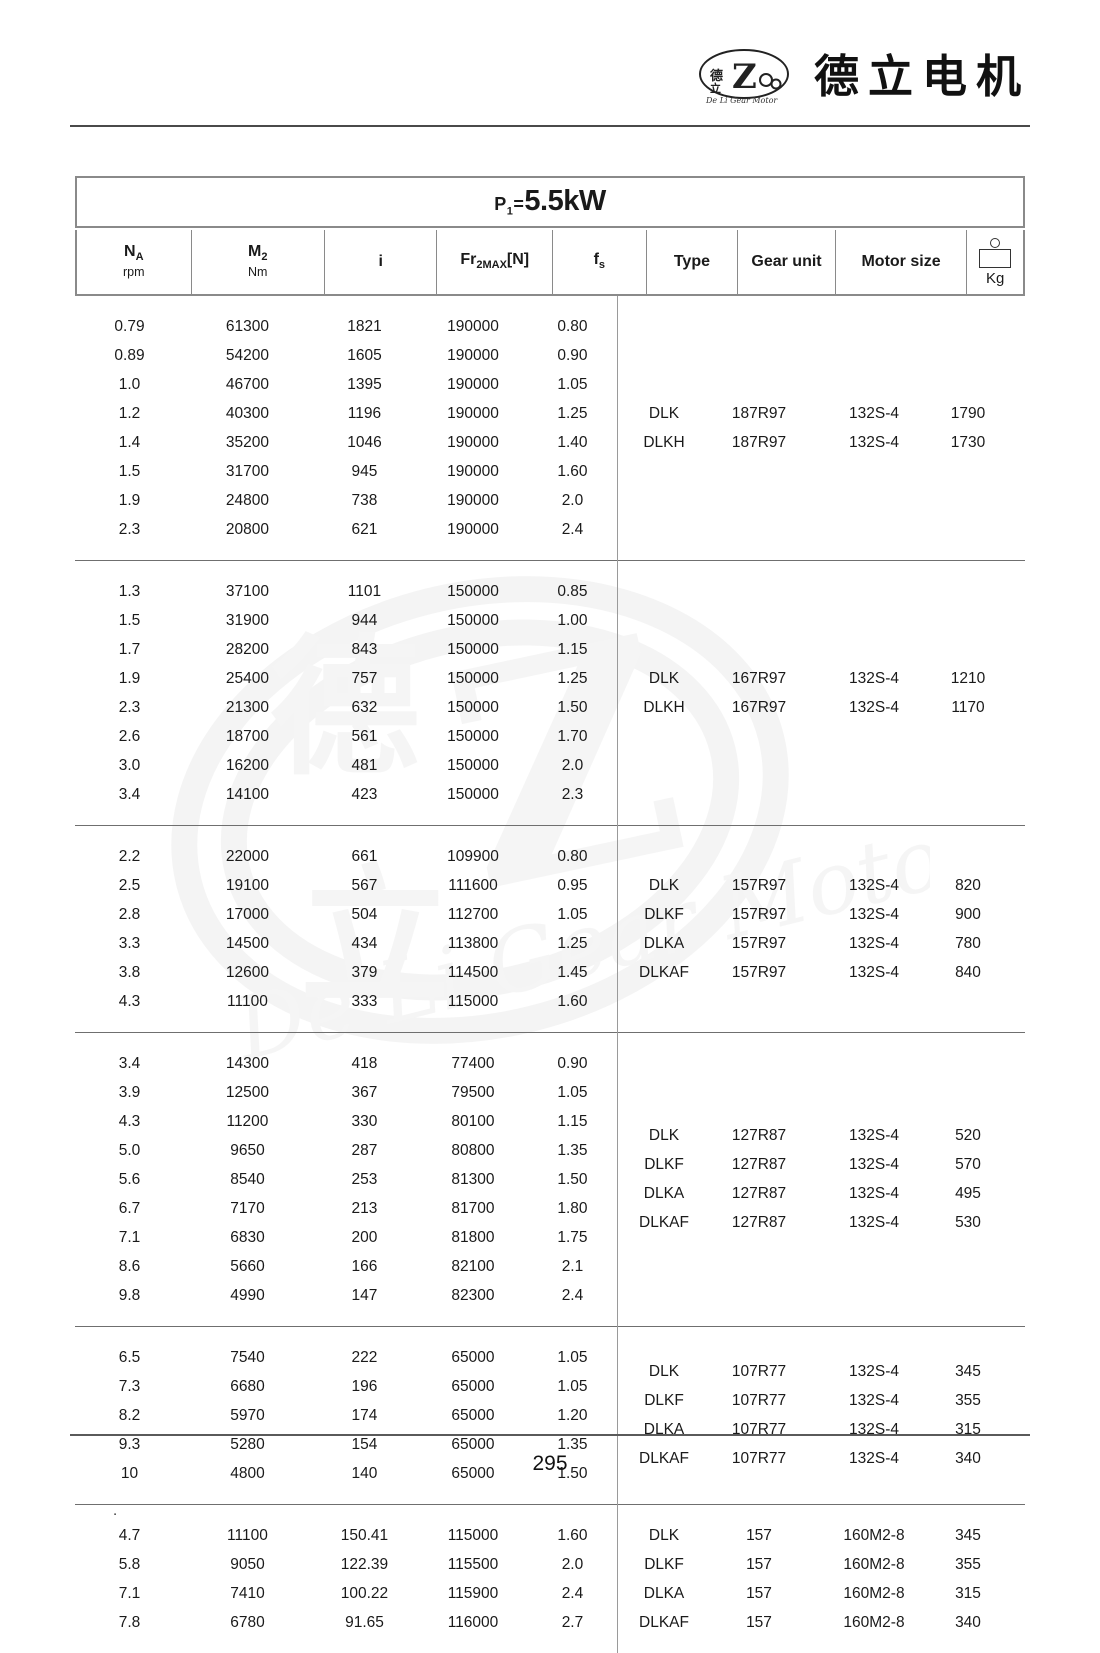  I want to click on cell-fr: 80800, so click(473, 1150).